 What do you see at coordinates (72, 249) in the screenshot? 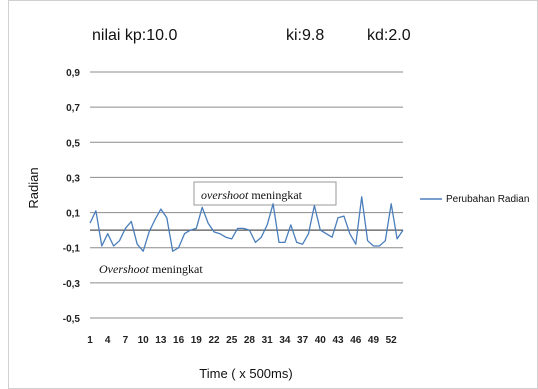
I see `y-tick-label: -0,1` at bounding box center [72, 249].